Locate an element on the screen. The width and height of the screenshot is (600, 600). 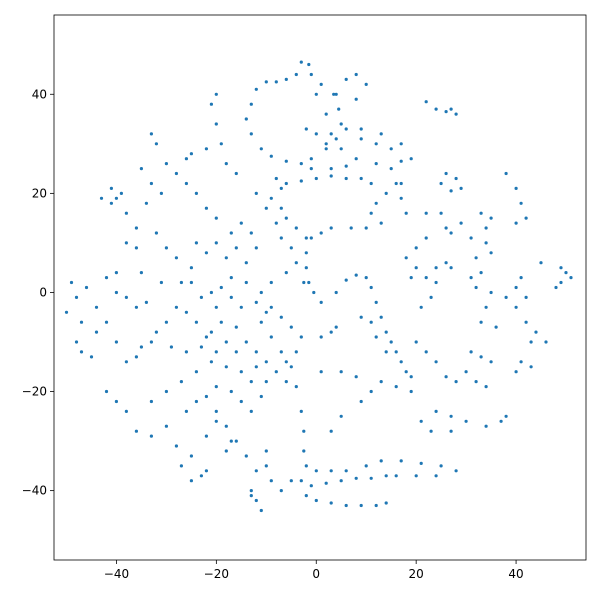
y-axis: −40 −20 0 20 40 is located at coordinates (38, 292).